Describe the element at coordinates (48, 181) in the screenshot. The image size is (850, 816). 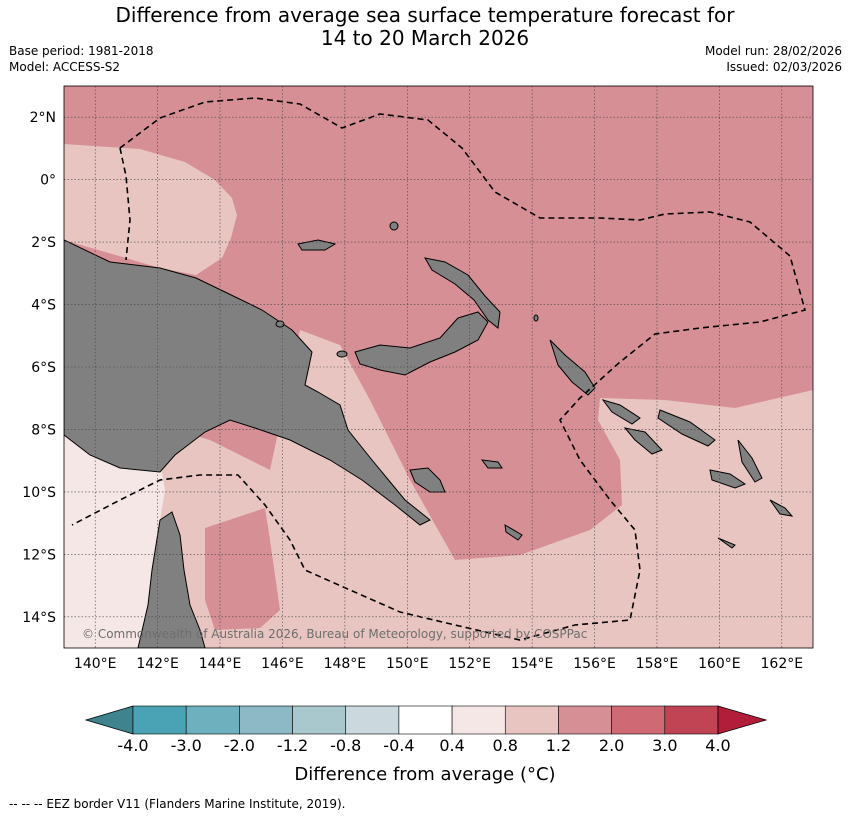
I see `latitude-tick-label: 0°` at that location.